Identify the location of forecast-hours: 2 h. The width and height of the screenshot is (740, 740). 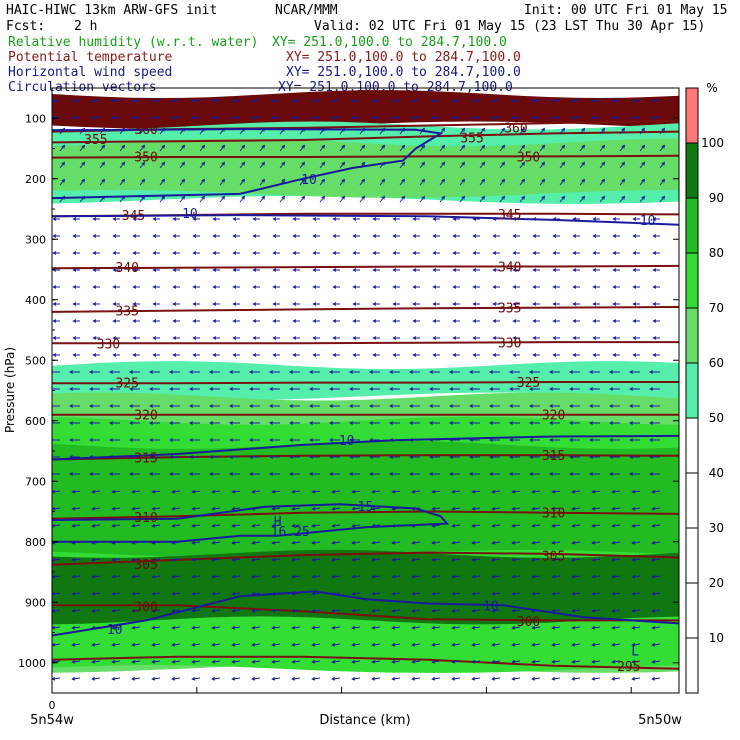
(86, 26).